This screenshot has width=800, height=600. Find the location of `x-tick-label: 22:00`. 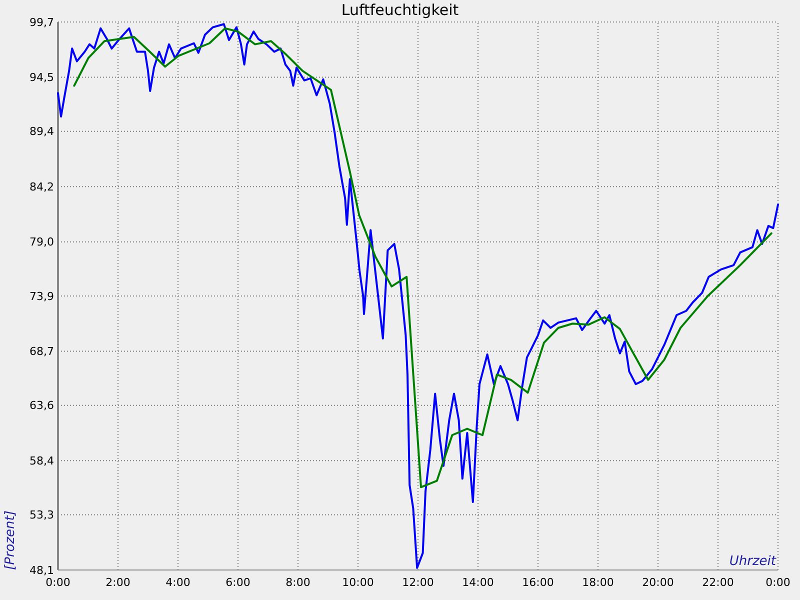

x-tick-label: 22:00 is located at coordinates (718, 582).